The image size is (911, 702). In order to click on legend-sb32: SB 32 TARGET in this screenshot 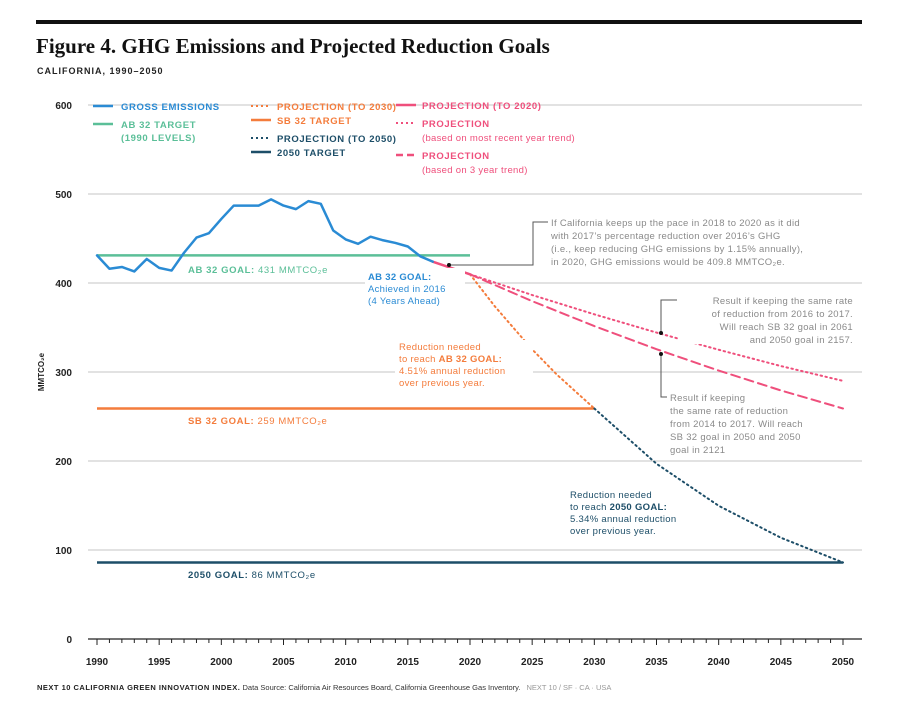, I will do `click(314, 121)`.